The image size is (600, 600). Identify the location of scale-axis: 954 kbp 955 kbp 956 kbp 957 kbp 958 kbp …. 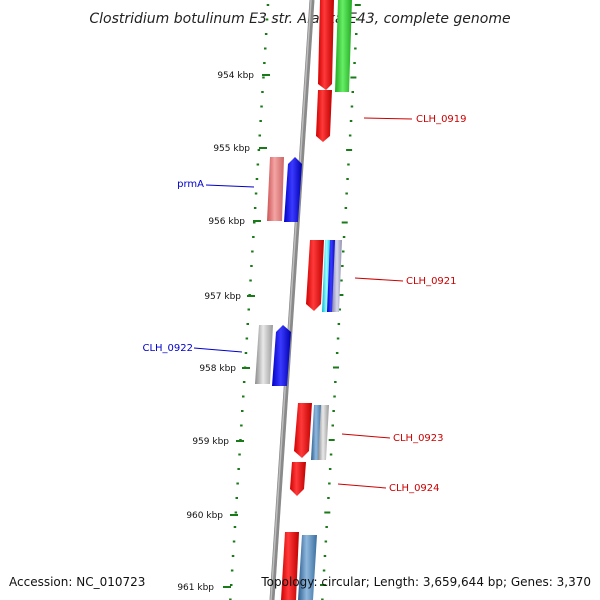
(223, 332).